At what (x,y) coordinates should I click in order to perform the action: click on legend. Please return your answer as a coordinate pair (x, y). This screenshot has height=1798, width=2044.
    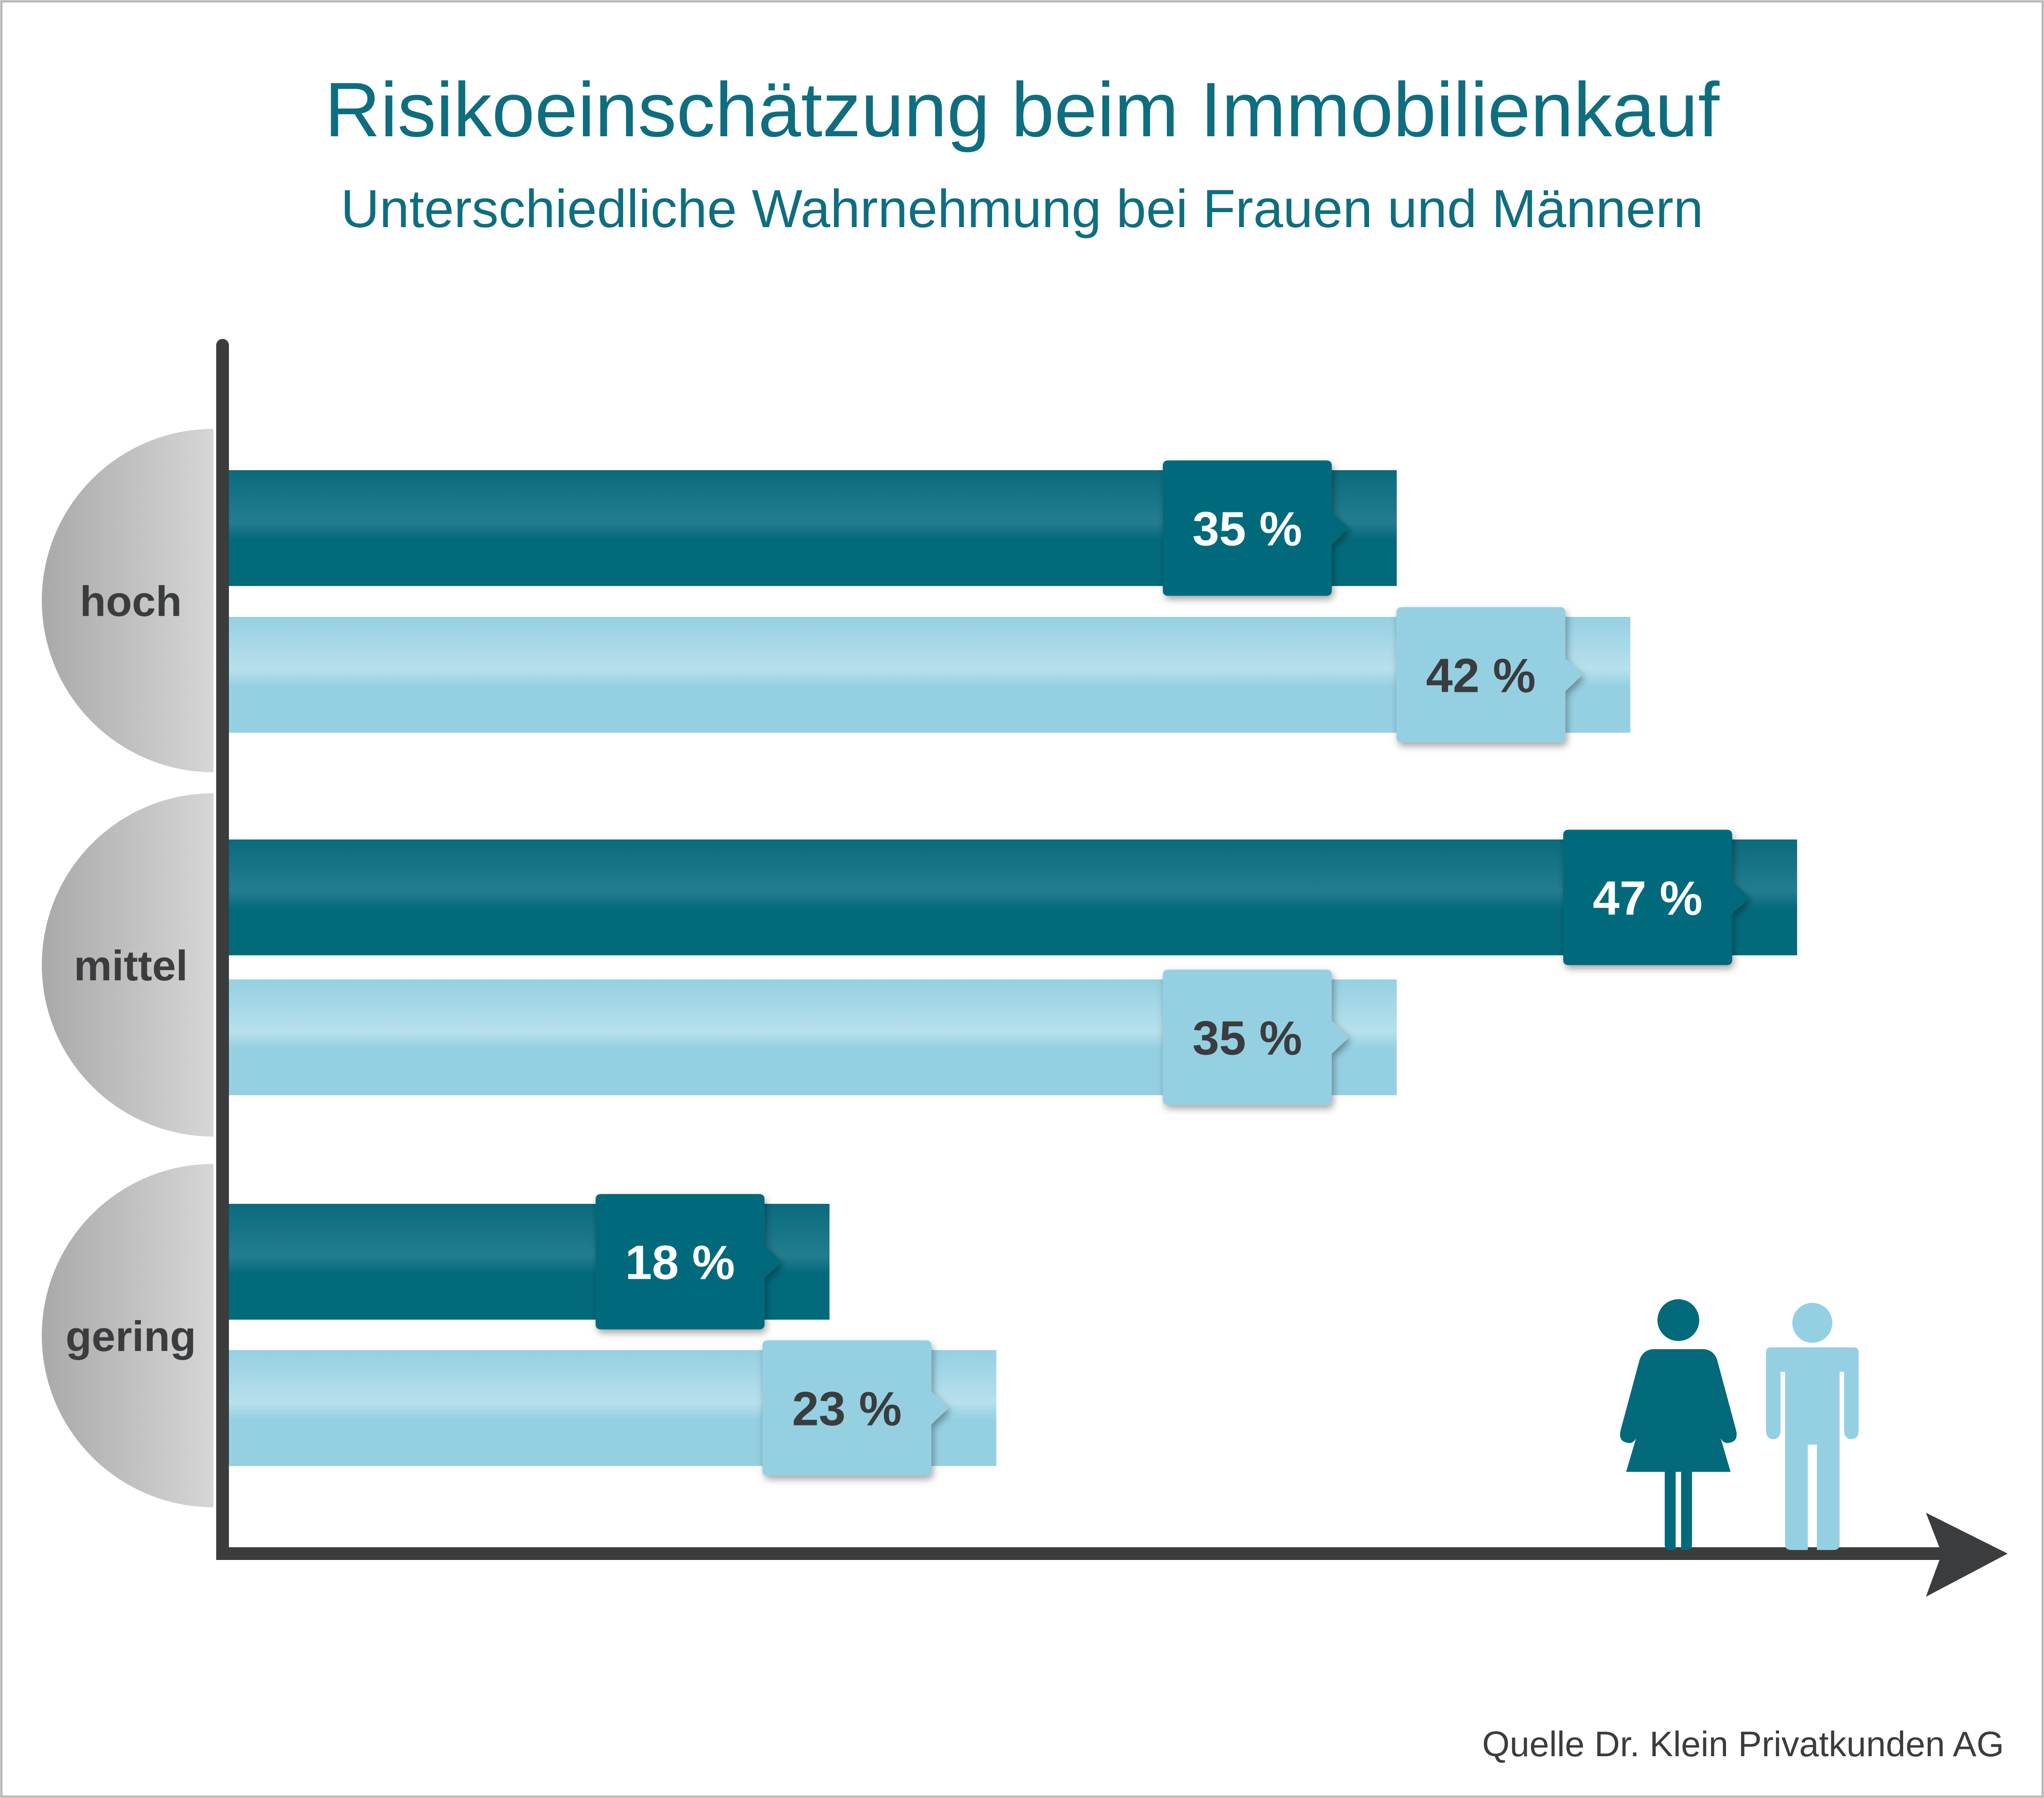
    Looking at the image, I should click on (1740, 1424).